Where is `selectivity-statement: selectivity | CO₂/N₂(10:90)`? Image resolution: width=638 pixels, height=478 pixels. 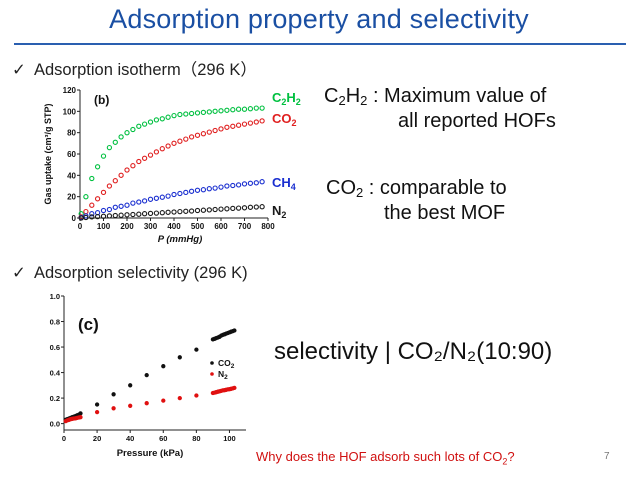 selectivity-statement: selectivity | CO₂/N₂(10:90) is located at coordinates (413, 351).